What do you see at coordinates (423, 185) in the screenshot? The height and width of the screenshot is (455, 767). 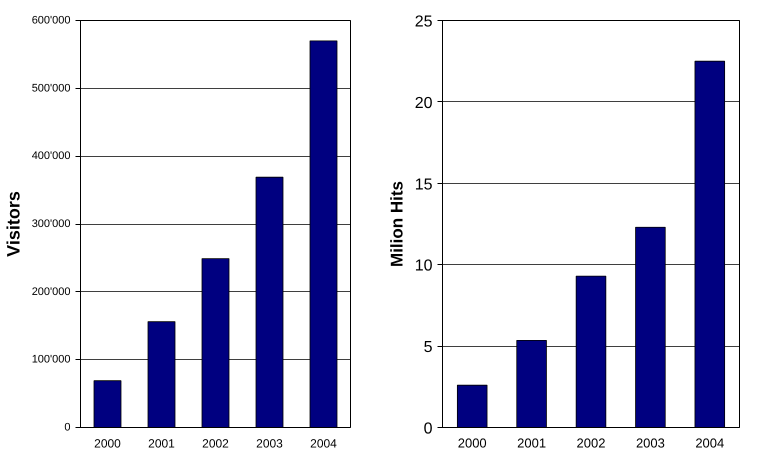 I see `y-tick-label: 15` at bounding box center [423, 185].